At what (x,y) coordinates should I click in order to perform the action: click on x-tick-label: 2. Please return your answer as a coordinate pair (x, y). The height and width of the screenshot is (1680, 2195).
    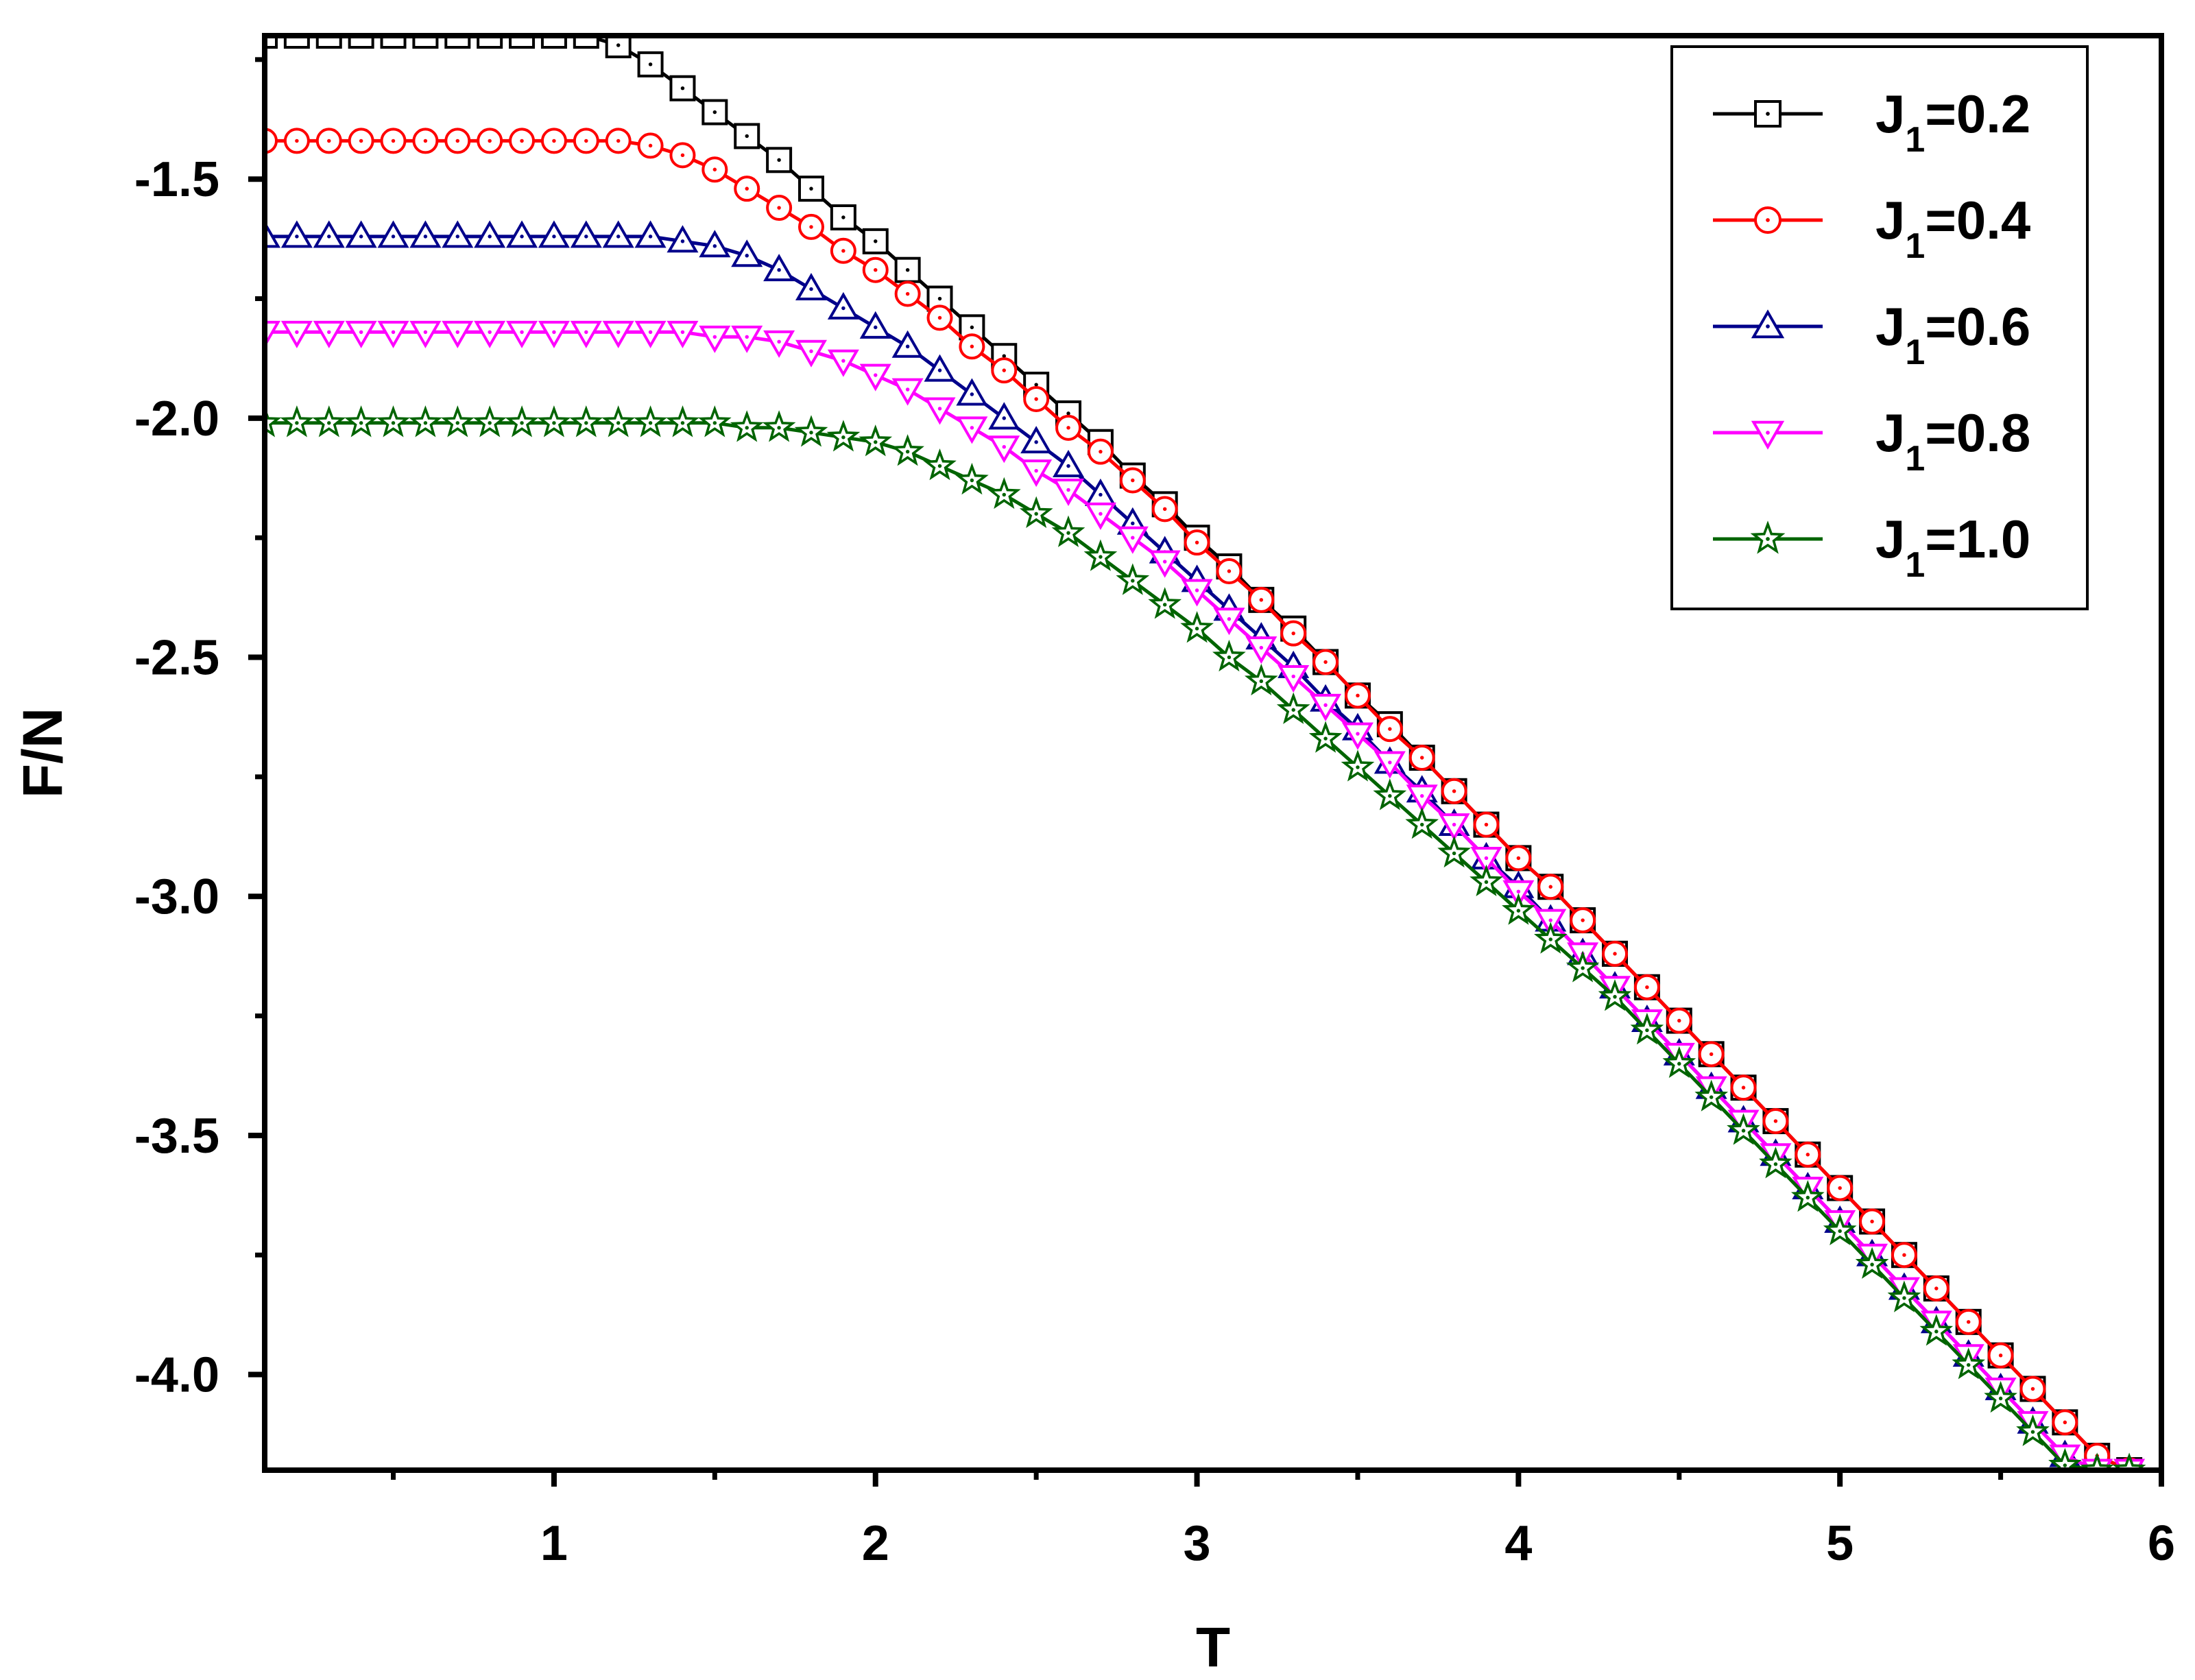
    Looking at the image, I should click on (875, 1543).